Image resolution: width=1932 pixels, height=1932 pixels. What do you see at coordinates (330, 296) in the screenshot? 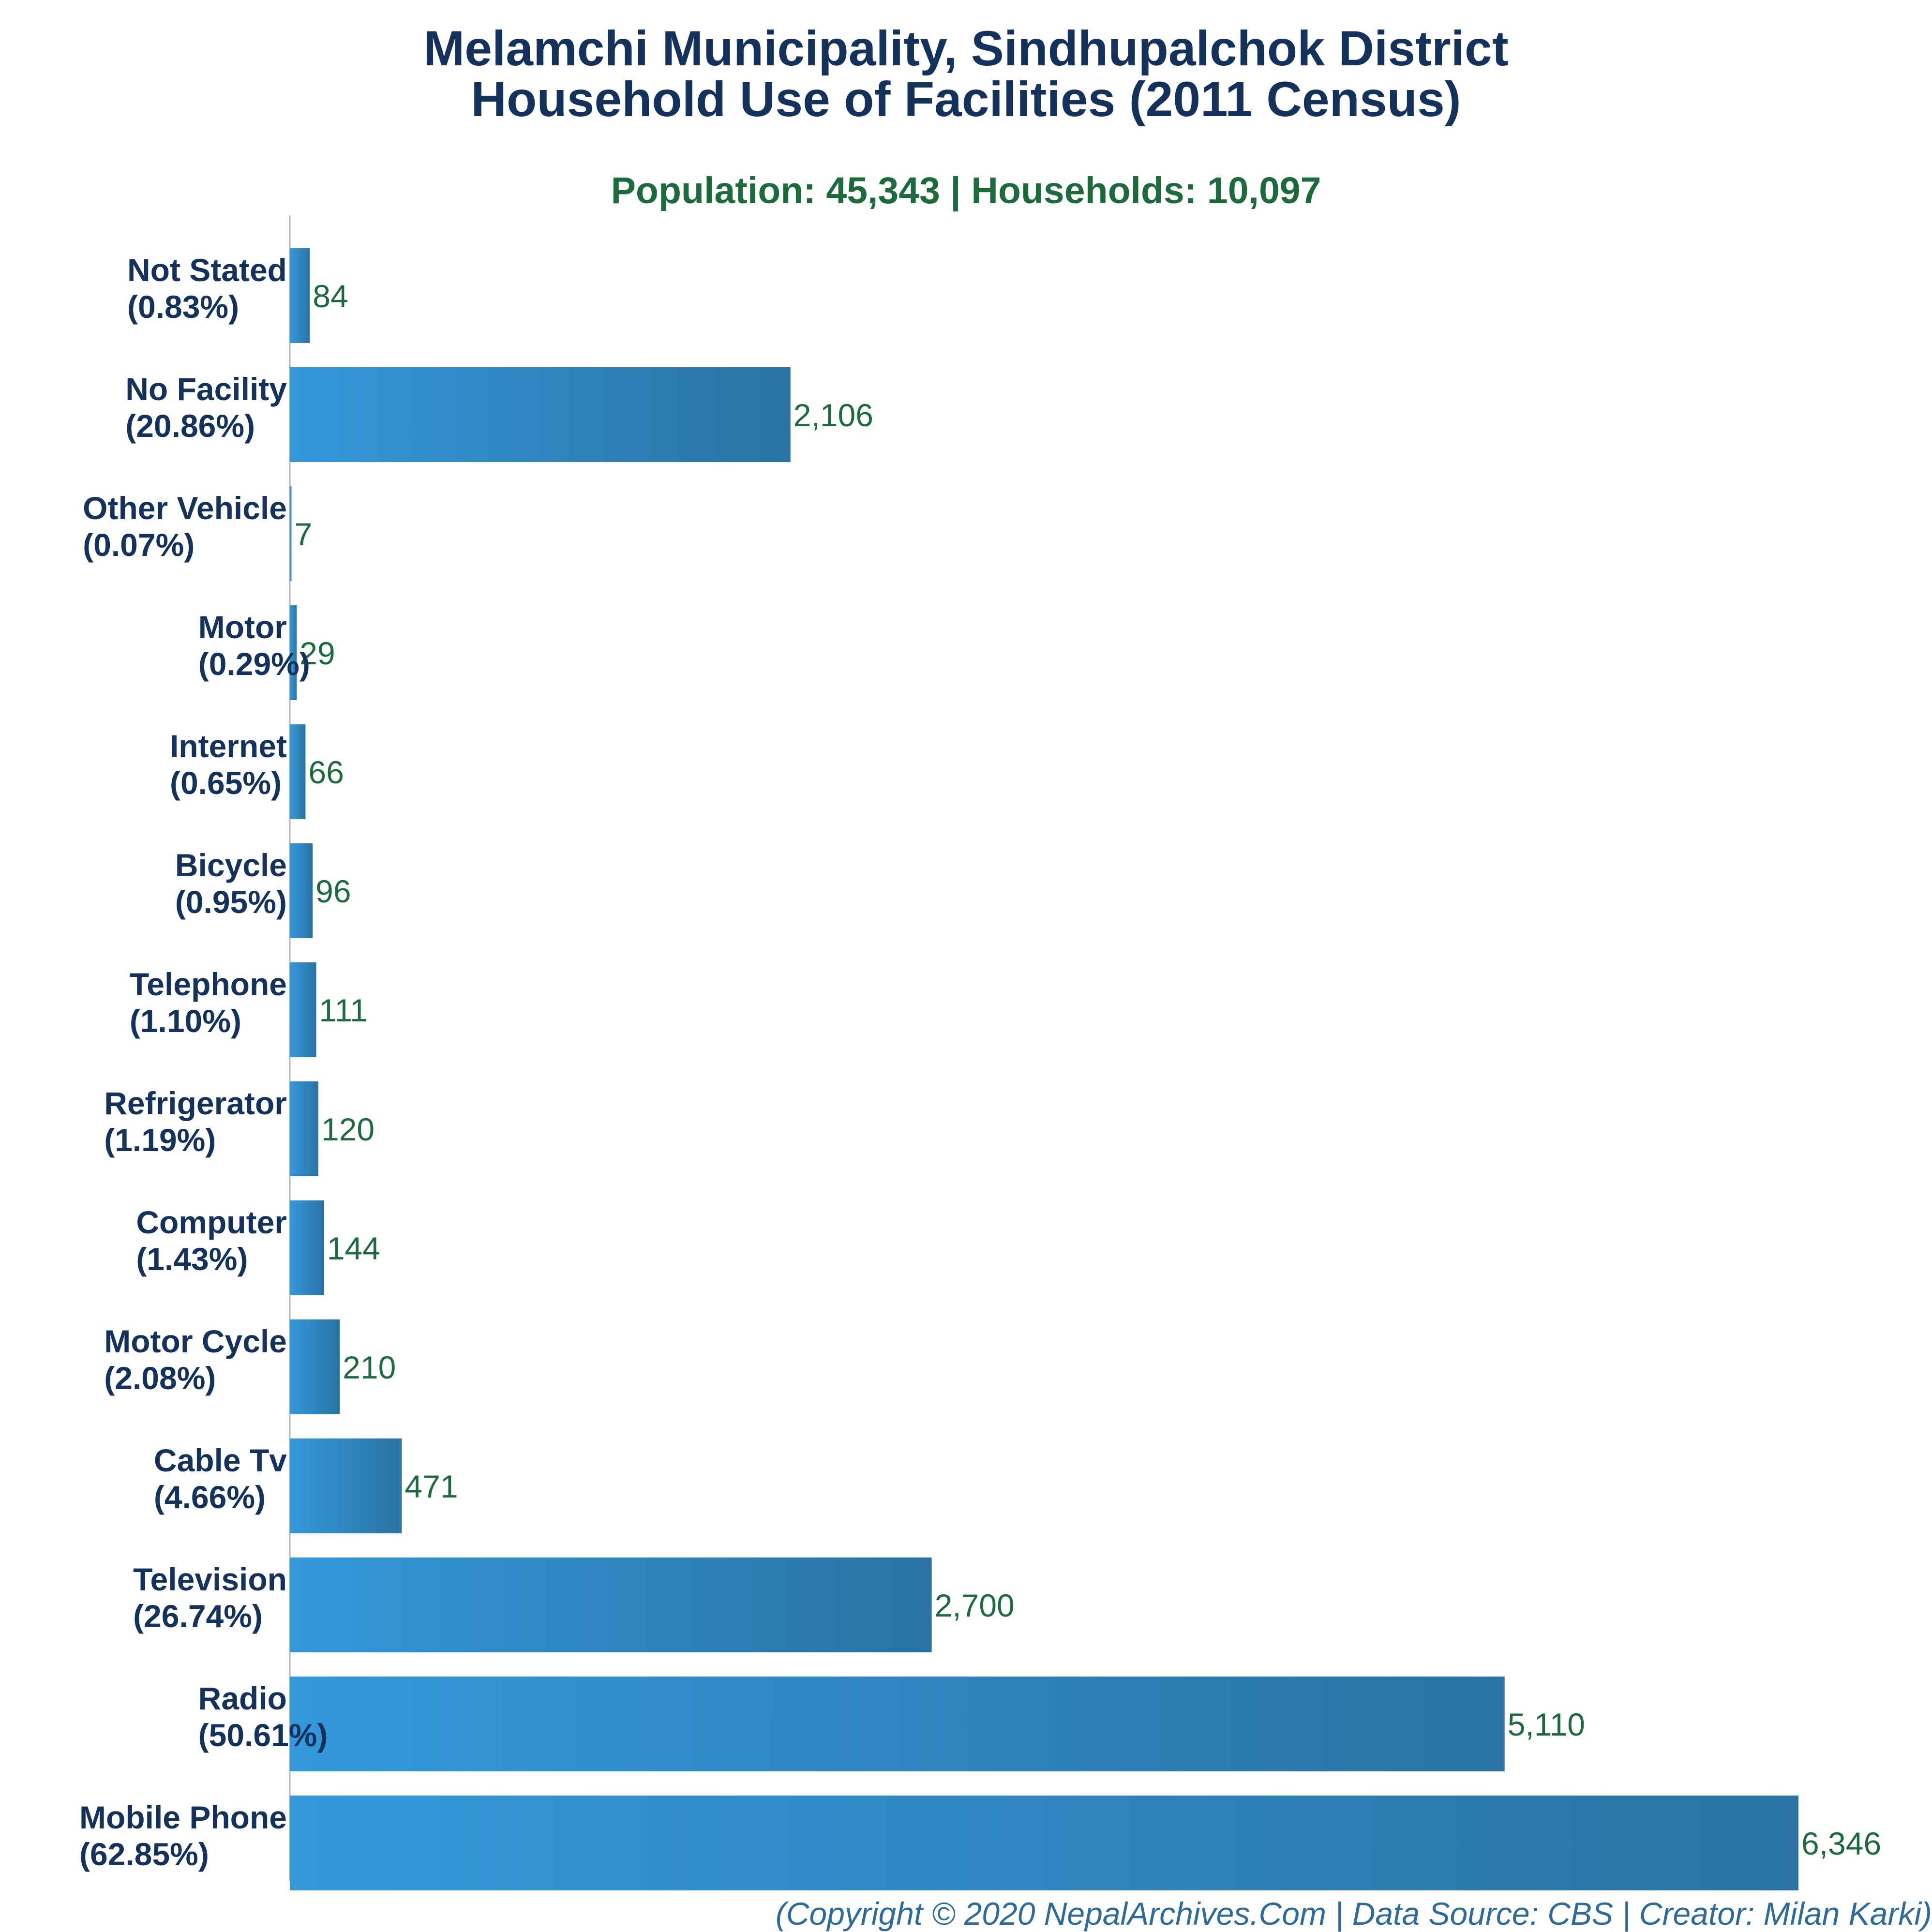
I see `value-label-not-stated: 84` at bounding box center [330, 296].